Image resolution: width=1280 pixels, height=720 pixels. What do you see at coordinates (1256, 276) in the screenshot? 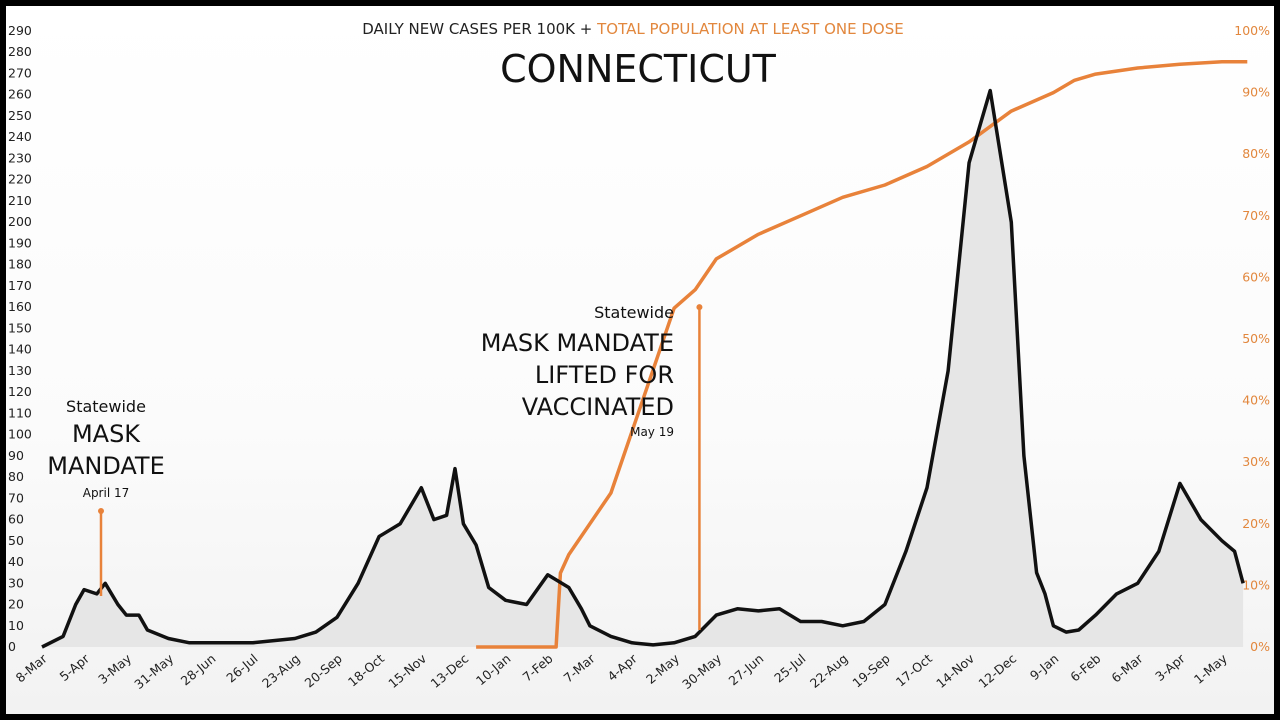
I see `right-tick-label: 60%` at bounding box center [1256, 276].